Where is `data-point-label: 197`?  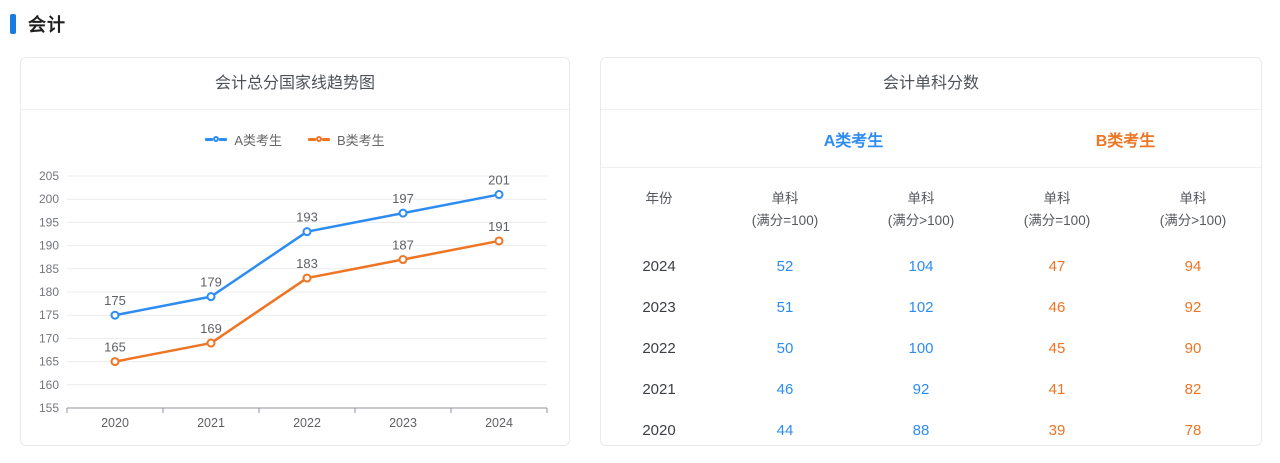 data-point-label: 197 is located at coordinates (403, 198).